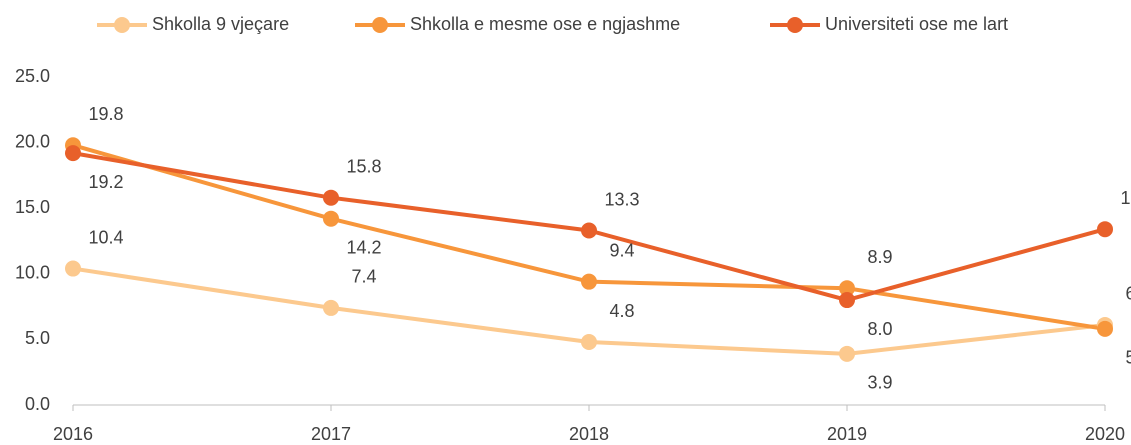 The height and width of the screenshot is (445, 1131). I want to click on y-tick-label: 15.0, so click(32, 207).